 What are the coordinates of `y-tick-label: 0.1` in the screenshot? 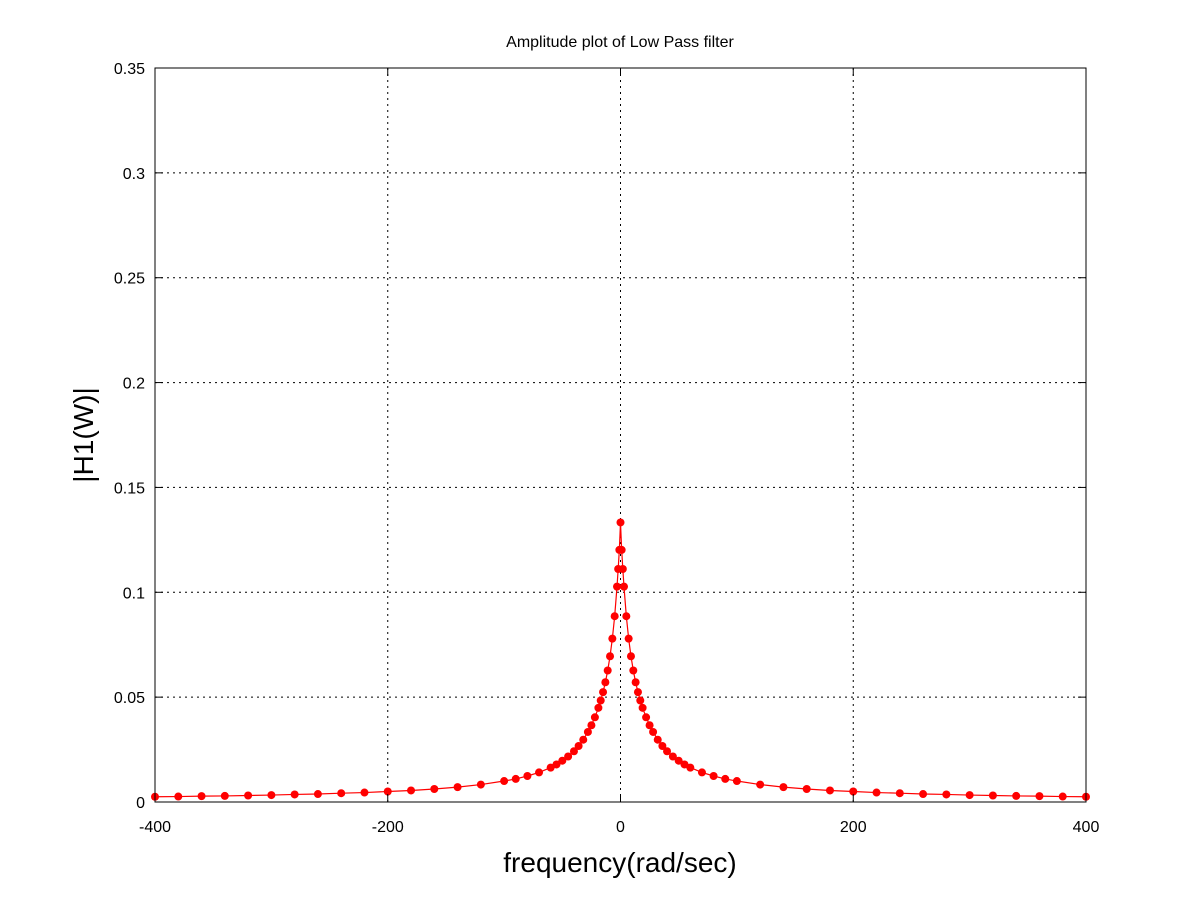 It's located at (134, 593).